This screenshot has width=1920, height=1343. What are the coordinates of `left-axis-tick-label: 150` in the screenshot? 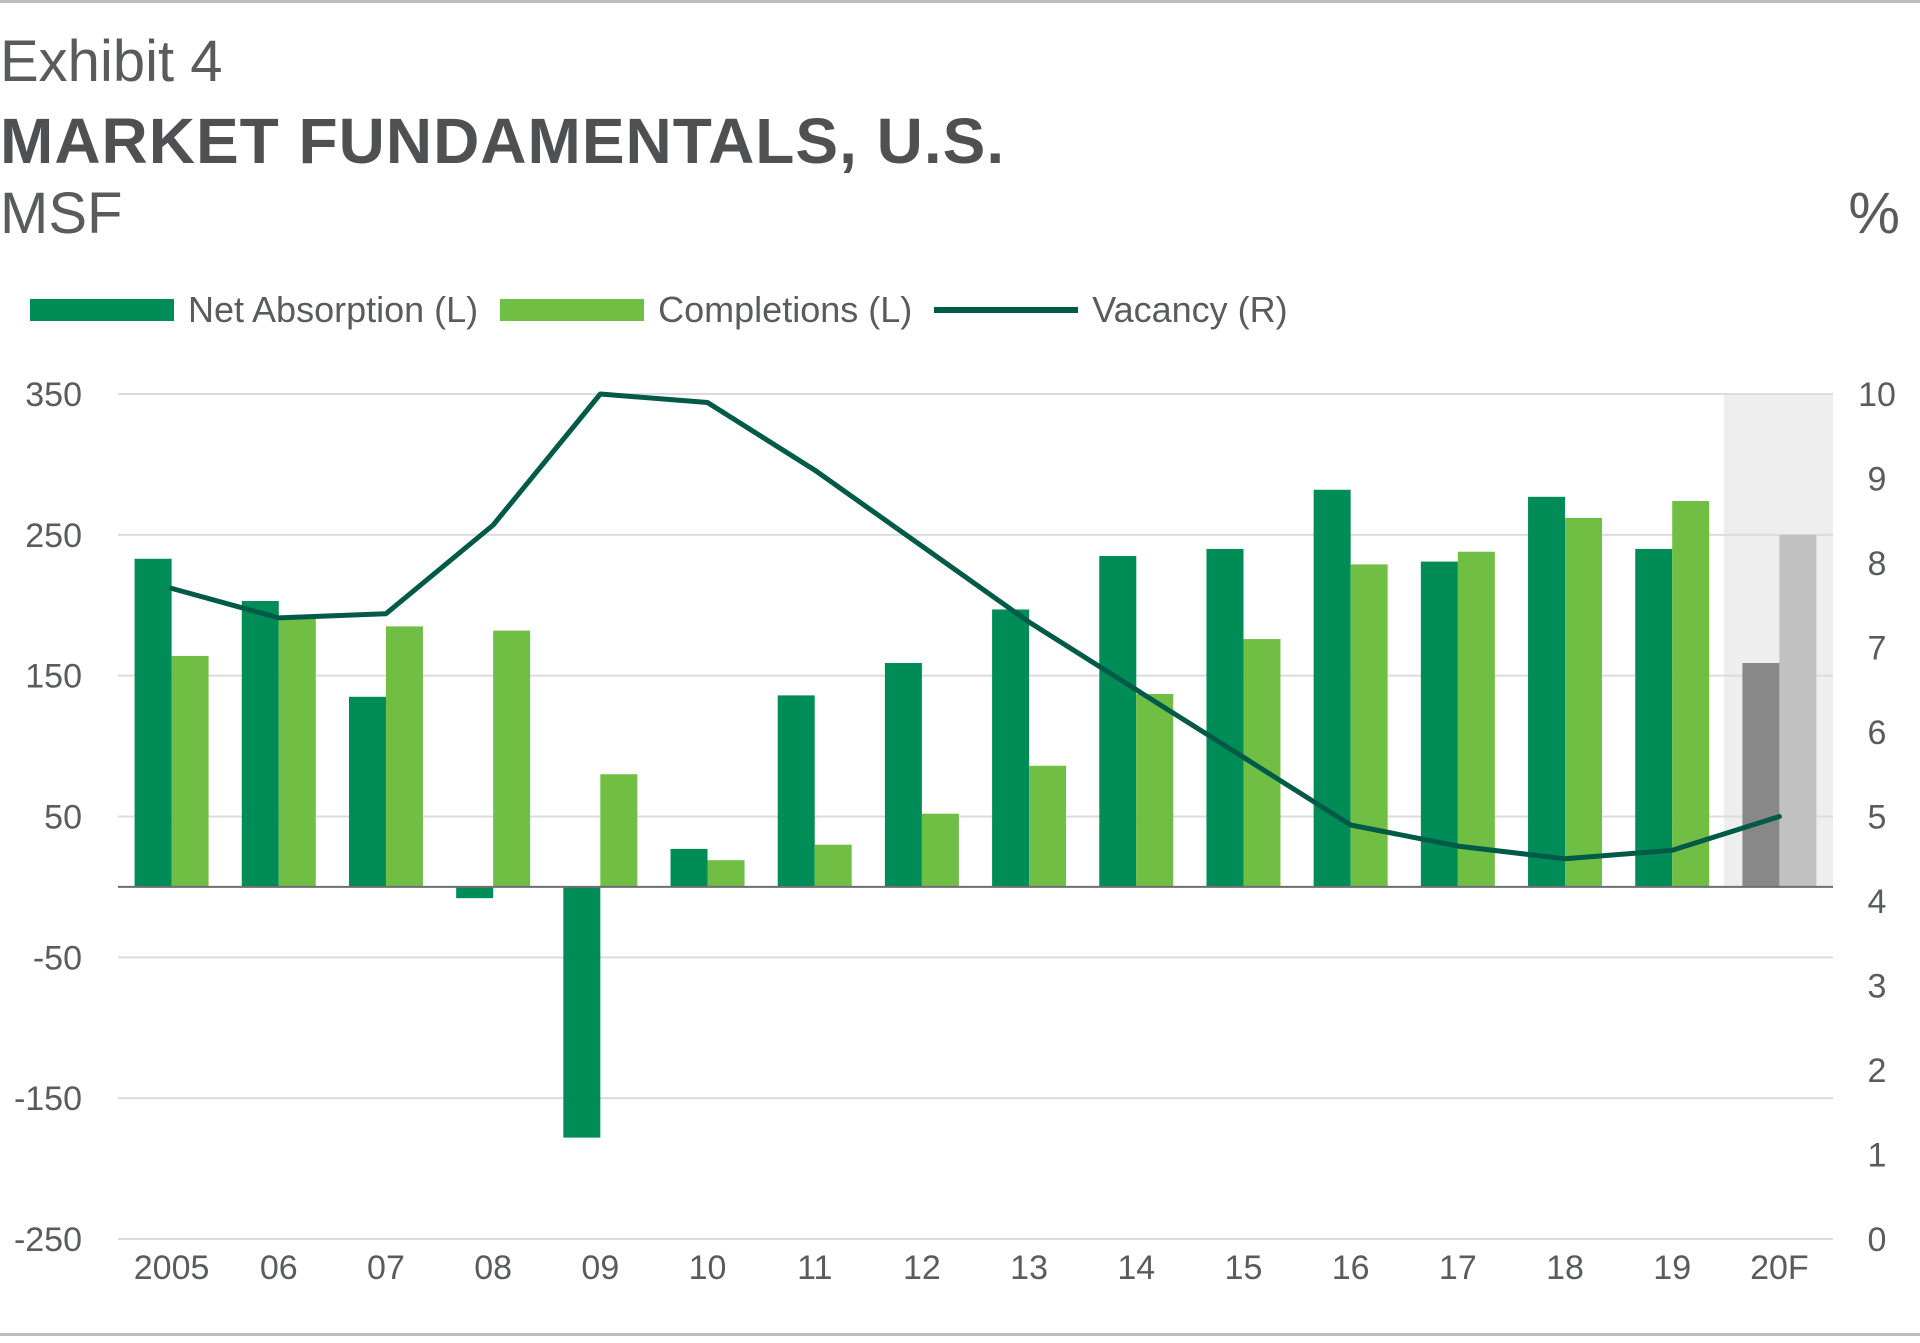 It's located at (53, 677).